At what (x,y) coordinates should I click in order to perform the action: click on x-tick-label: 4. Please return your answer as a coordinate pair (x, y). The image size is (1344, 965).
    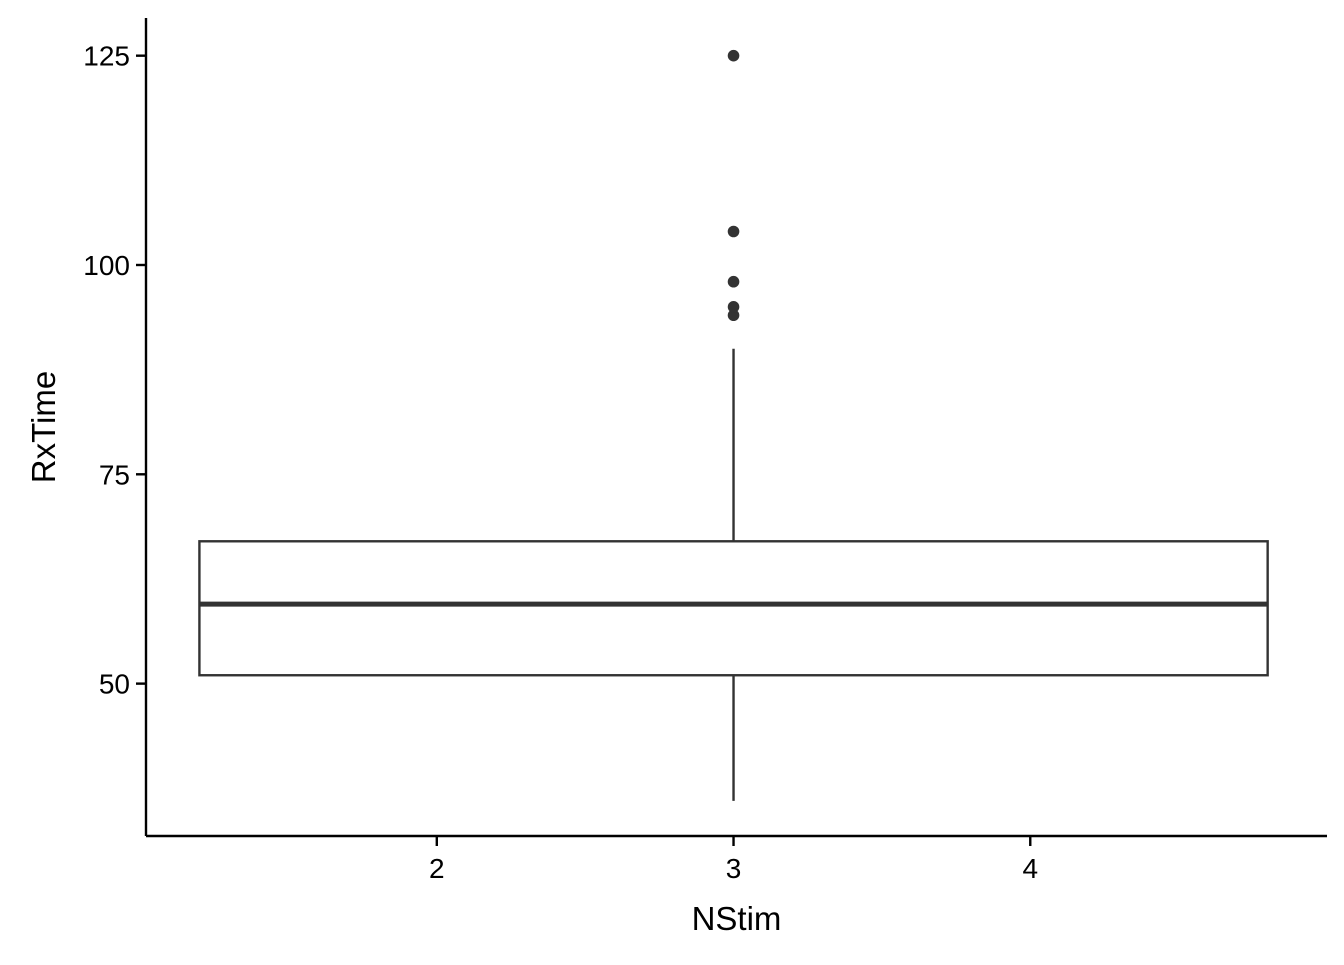
    Looking at the image, I should click on (1030, 868).